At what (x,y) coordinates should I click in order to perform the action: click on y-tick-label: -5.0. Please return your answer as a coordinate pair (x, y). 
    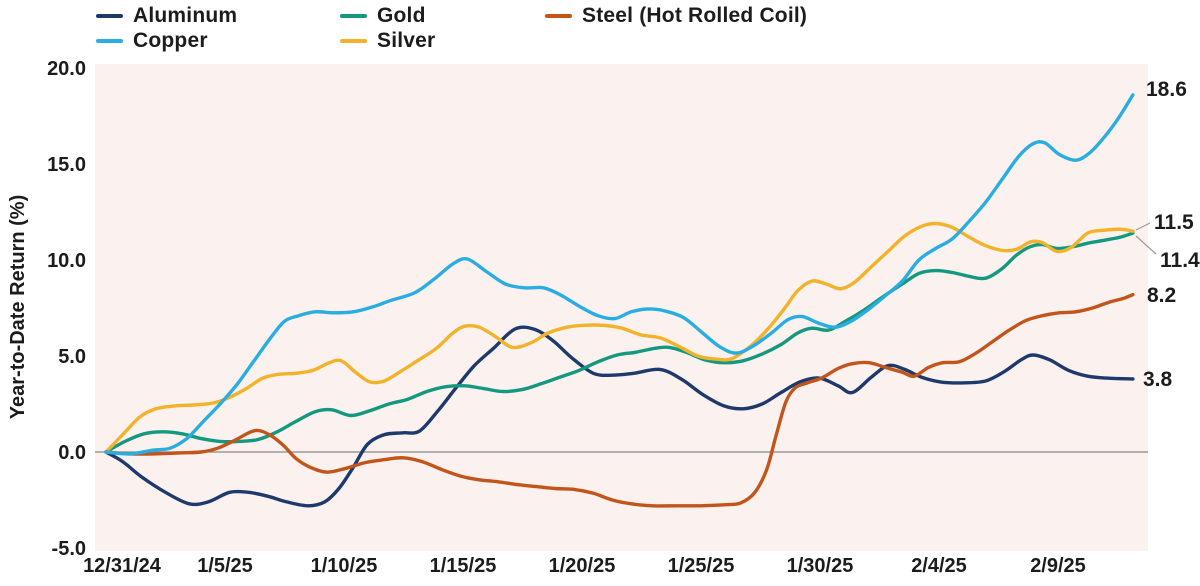
    Looking at the image, I should click on (69, 549).